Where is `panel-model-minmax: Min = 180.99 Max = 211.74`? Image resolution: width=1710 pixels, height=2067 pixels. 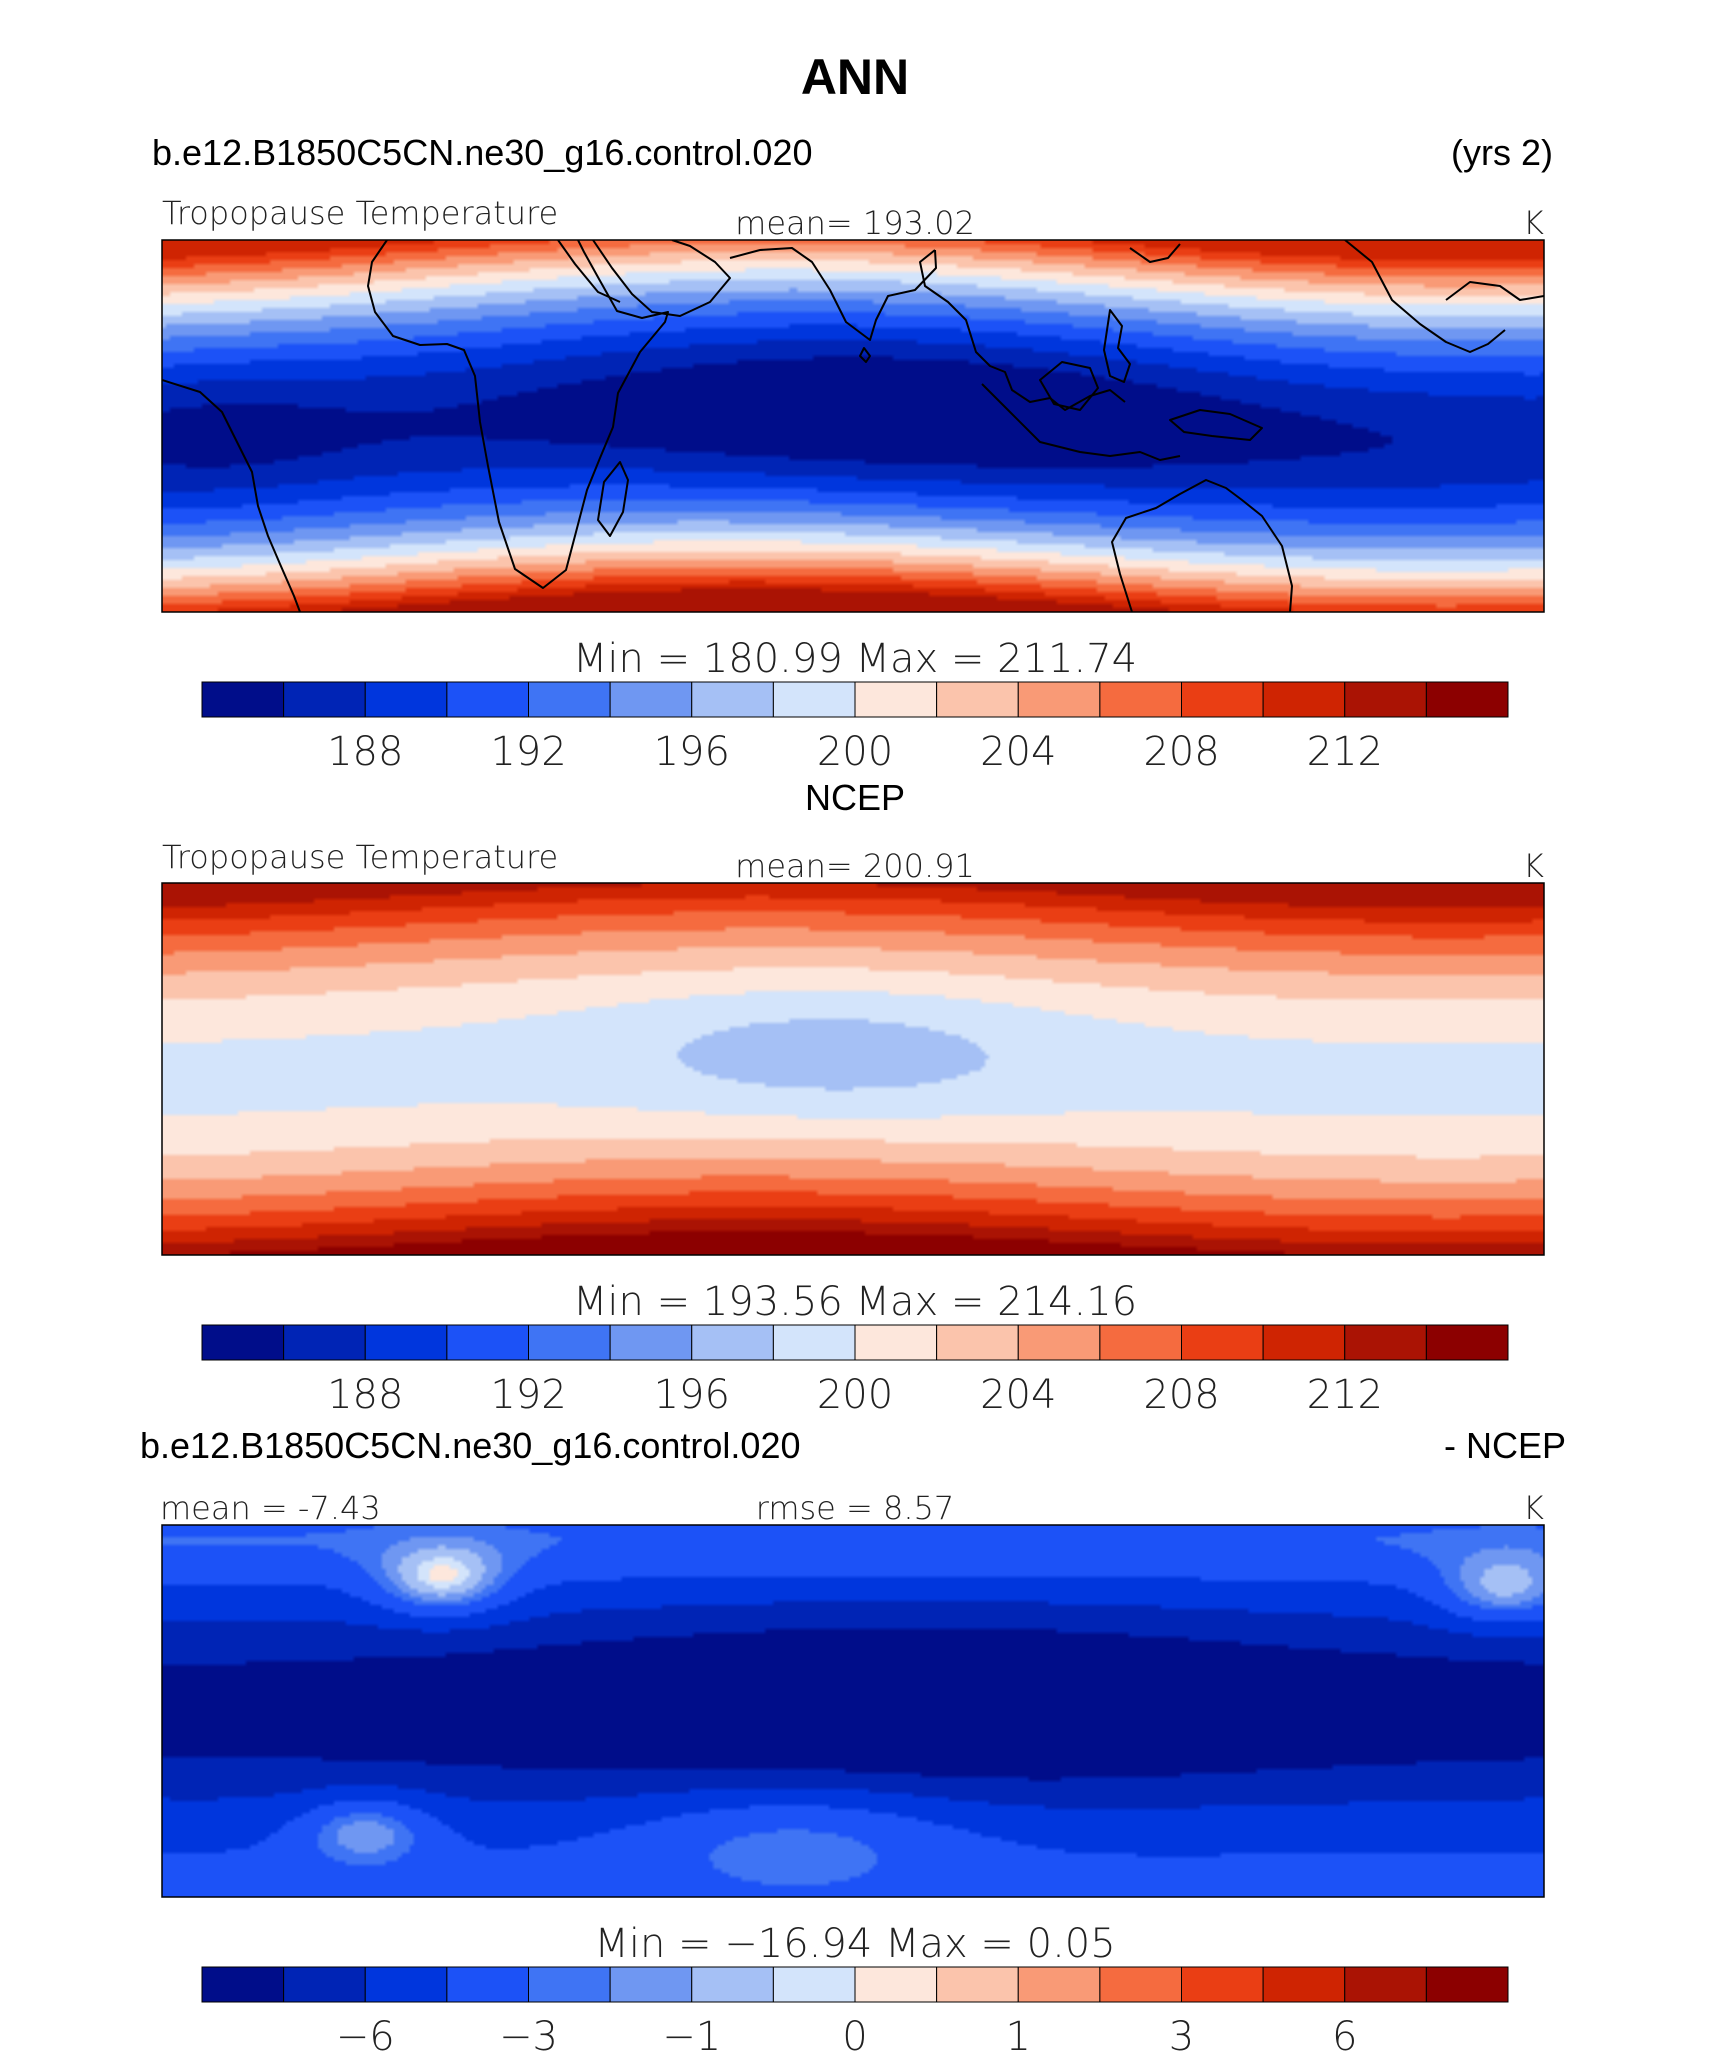
panel-model-minmax: Min = 180.99 Max = 211.74 is located at coordinates (855, 659).